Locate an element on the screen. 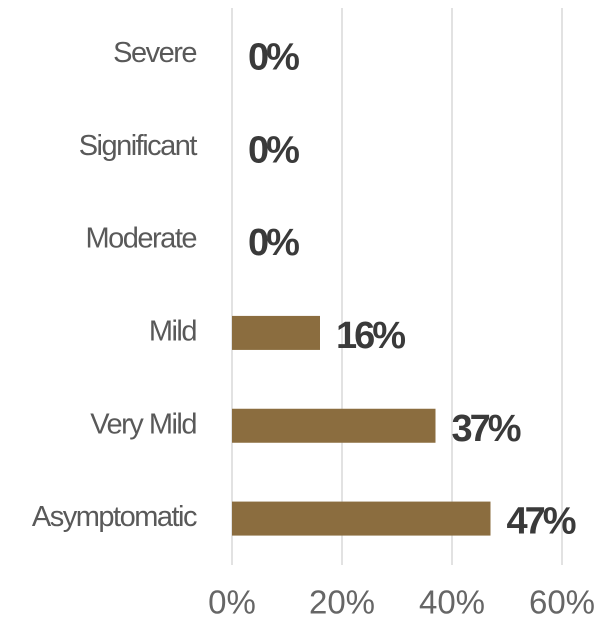 Image resolution: width=610 pixels, height=623 pixels. value-label: 16% is located at coordinates (370, 336).